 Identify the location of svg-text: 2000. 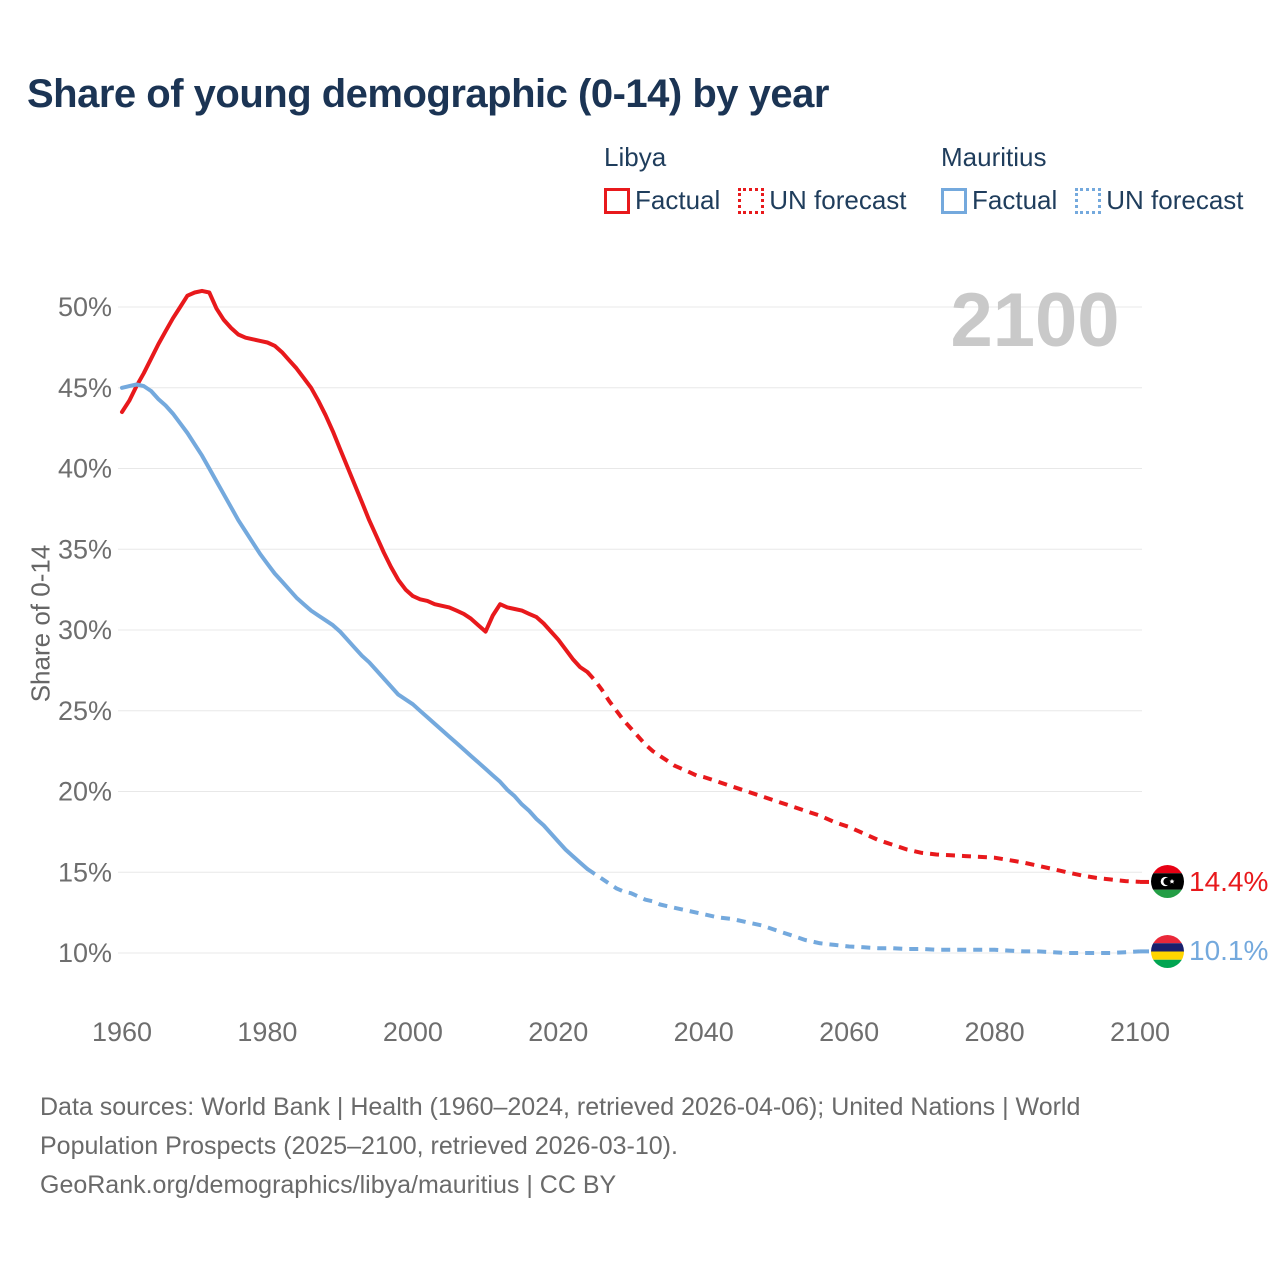
(413, 1032).